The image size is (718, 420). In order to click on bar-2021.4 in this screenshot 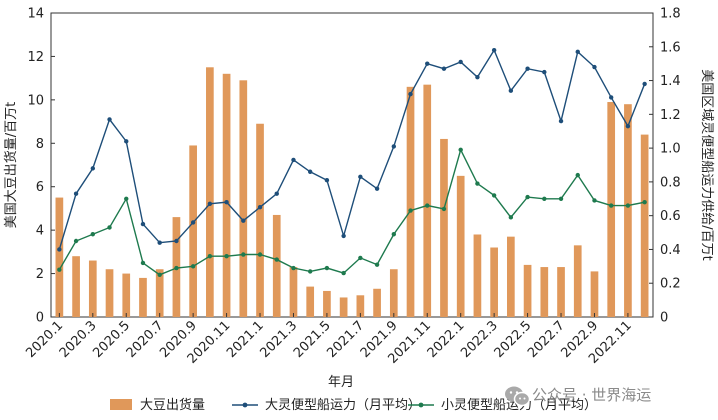, I will do `click(310, 301)`.